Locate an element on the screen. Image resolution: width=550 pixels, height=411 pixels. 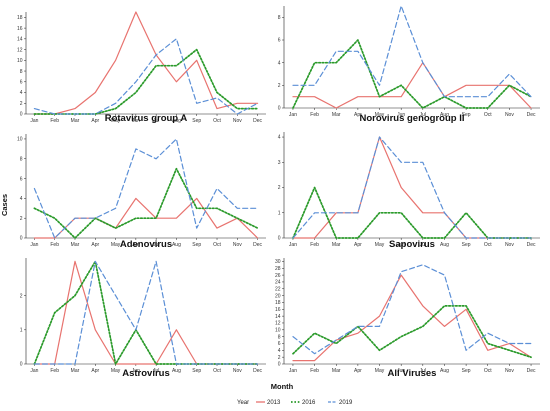
y-tick-label: 8 is located at coordinates (279, 18).